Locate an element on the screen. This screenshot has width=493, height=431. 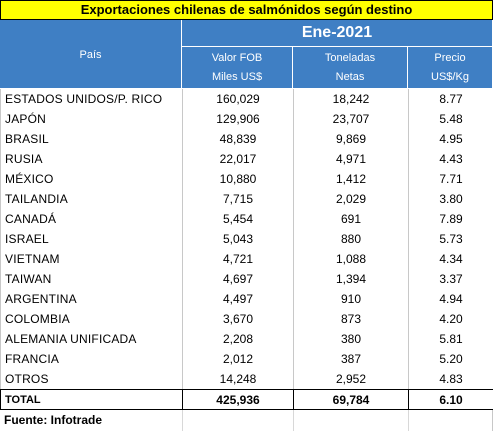
net-tons-cell: 910 is located at coordinates (351, 299).